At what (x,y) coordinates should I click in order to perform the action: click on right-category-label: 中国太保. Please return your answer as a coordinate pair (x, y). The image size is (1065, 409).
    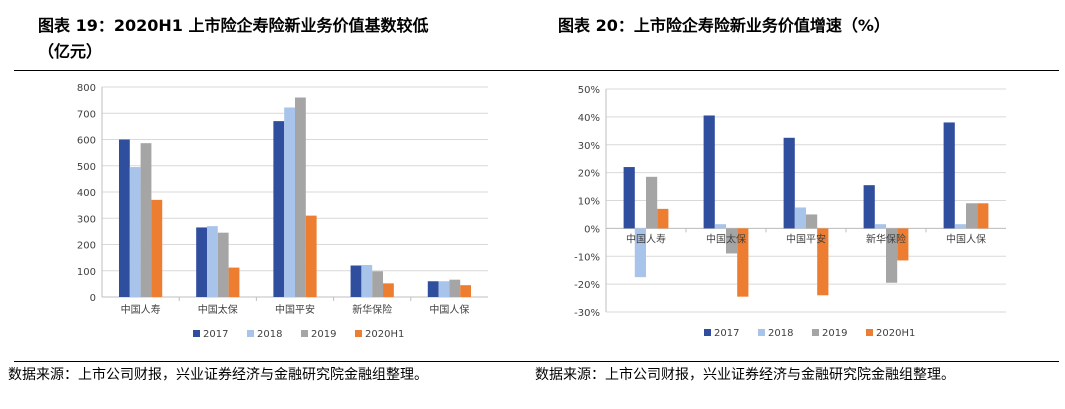
    Looking at the image, I should click on (726, 238).